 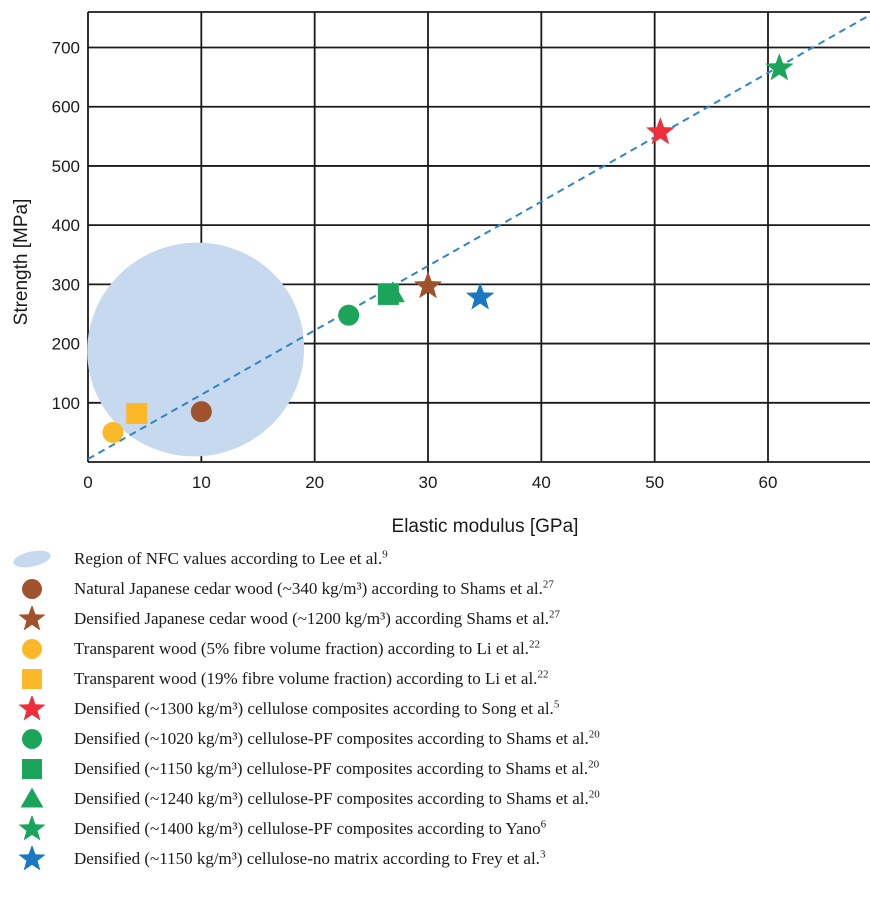 I want to click on nfc-region-ellipse, so click(x=196, y=349).